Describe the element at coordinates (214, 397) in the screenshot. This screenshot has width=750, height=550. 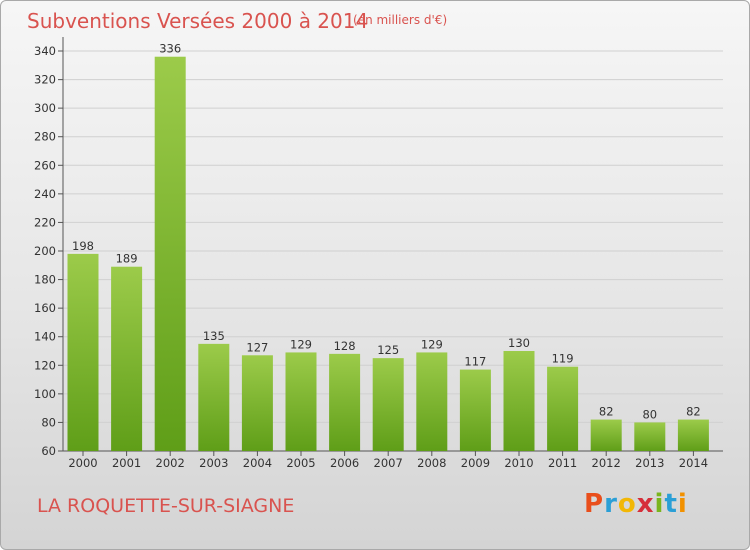
I see `bar-2003` at that location.